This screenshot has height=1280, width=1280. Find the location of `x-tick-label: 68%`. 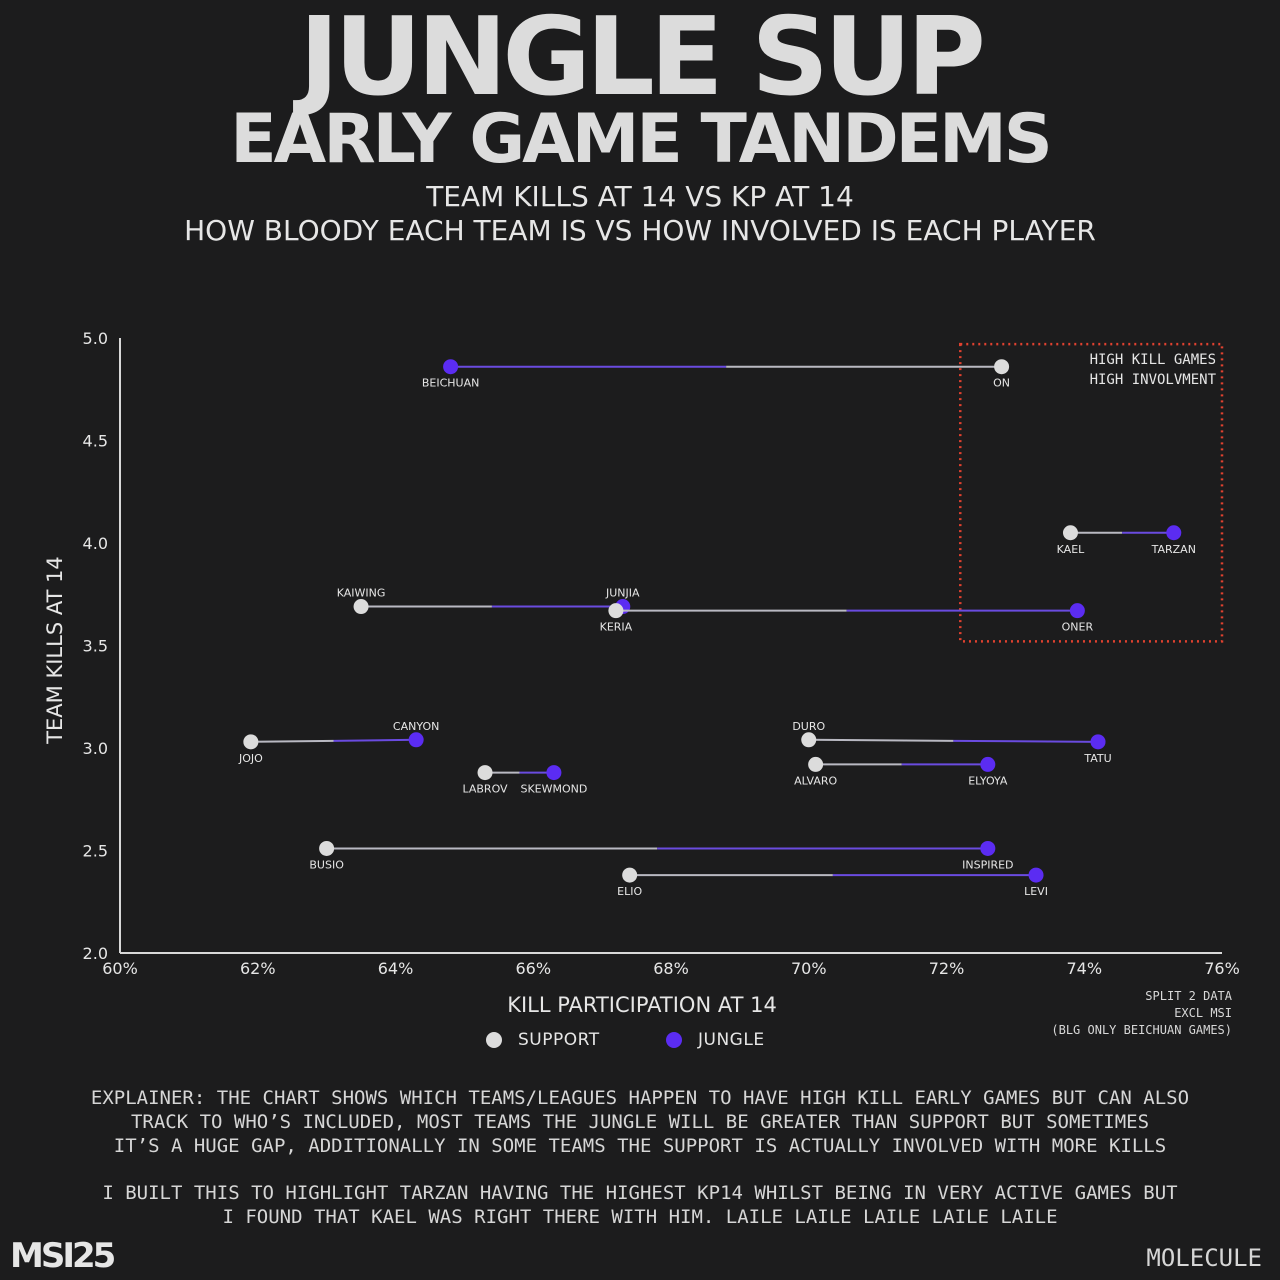

x-tick-label: 68% is located at coordinates (671, 968).